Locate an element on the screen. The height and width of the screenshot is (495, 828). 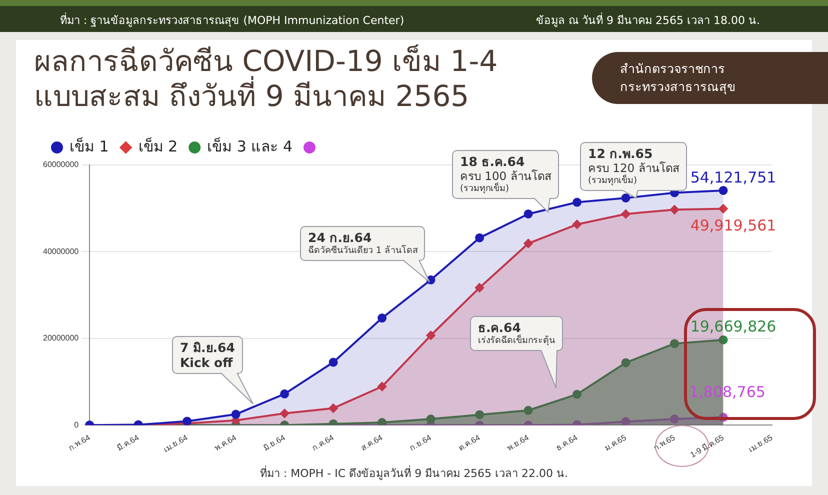
data-label: 49,919,561 is located at coordinates (733, 225).